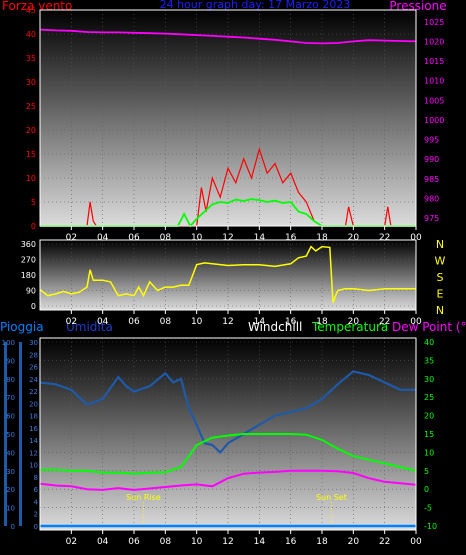 The width and height of the screenshot is (466, 555). What do you see at coordinates (429, 397) in the screenshot?
I see `temperature-axis-tick-label: 25` at bounding box center [429, 397].